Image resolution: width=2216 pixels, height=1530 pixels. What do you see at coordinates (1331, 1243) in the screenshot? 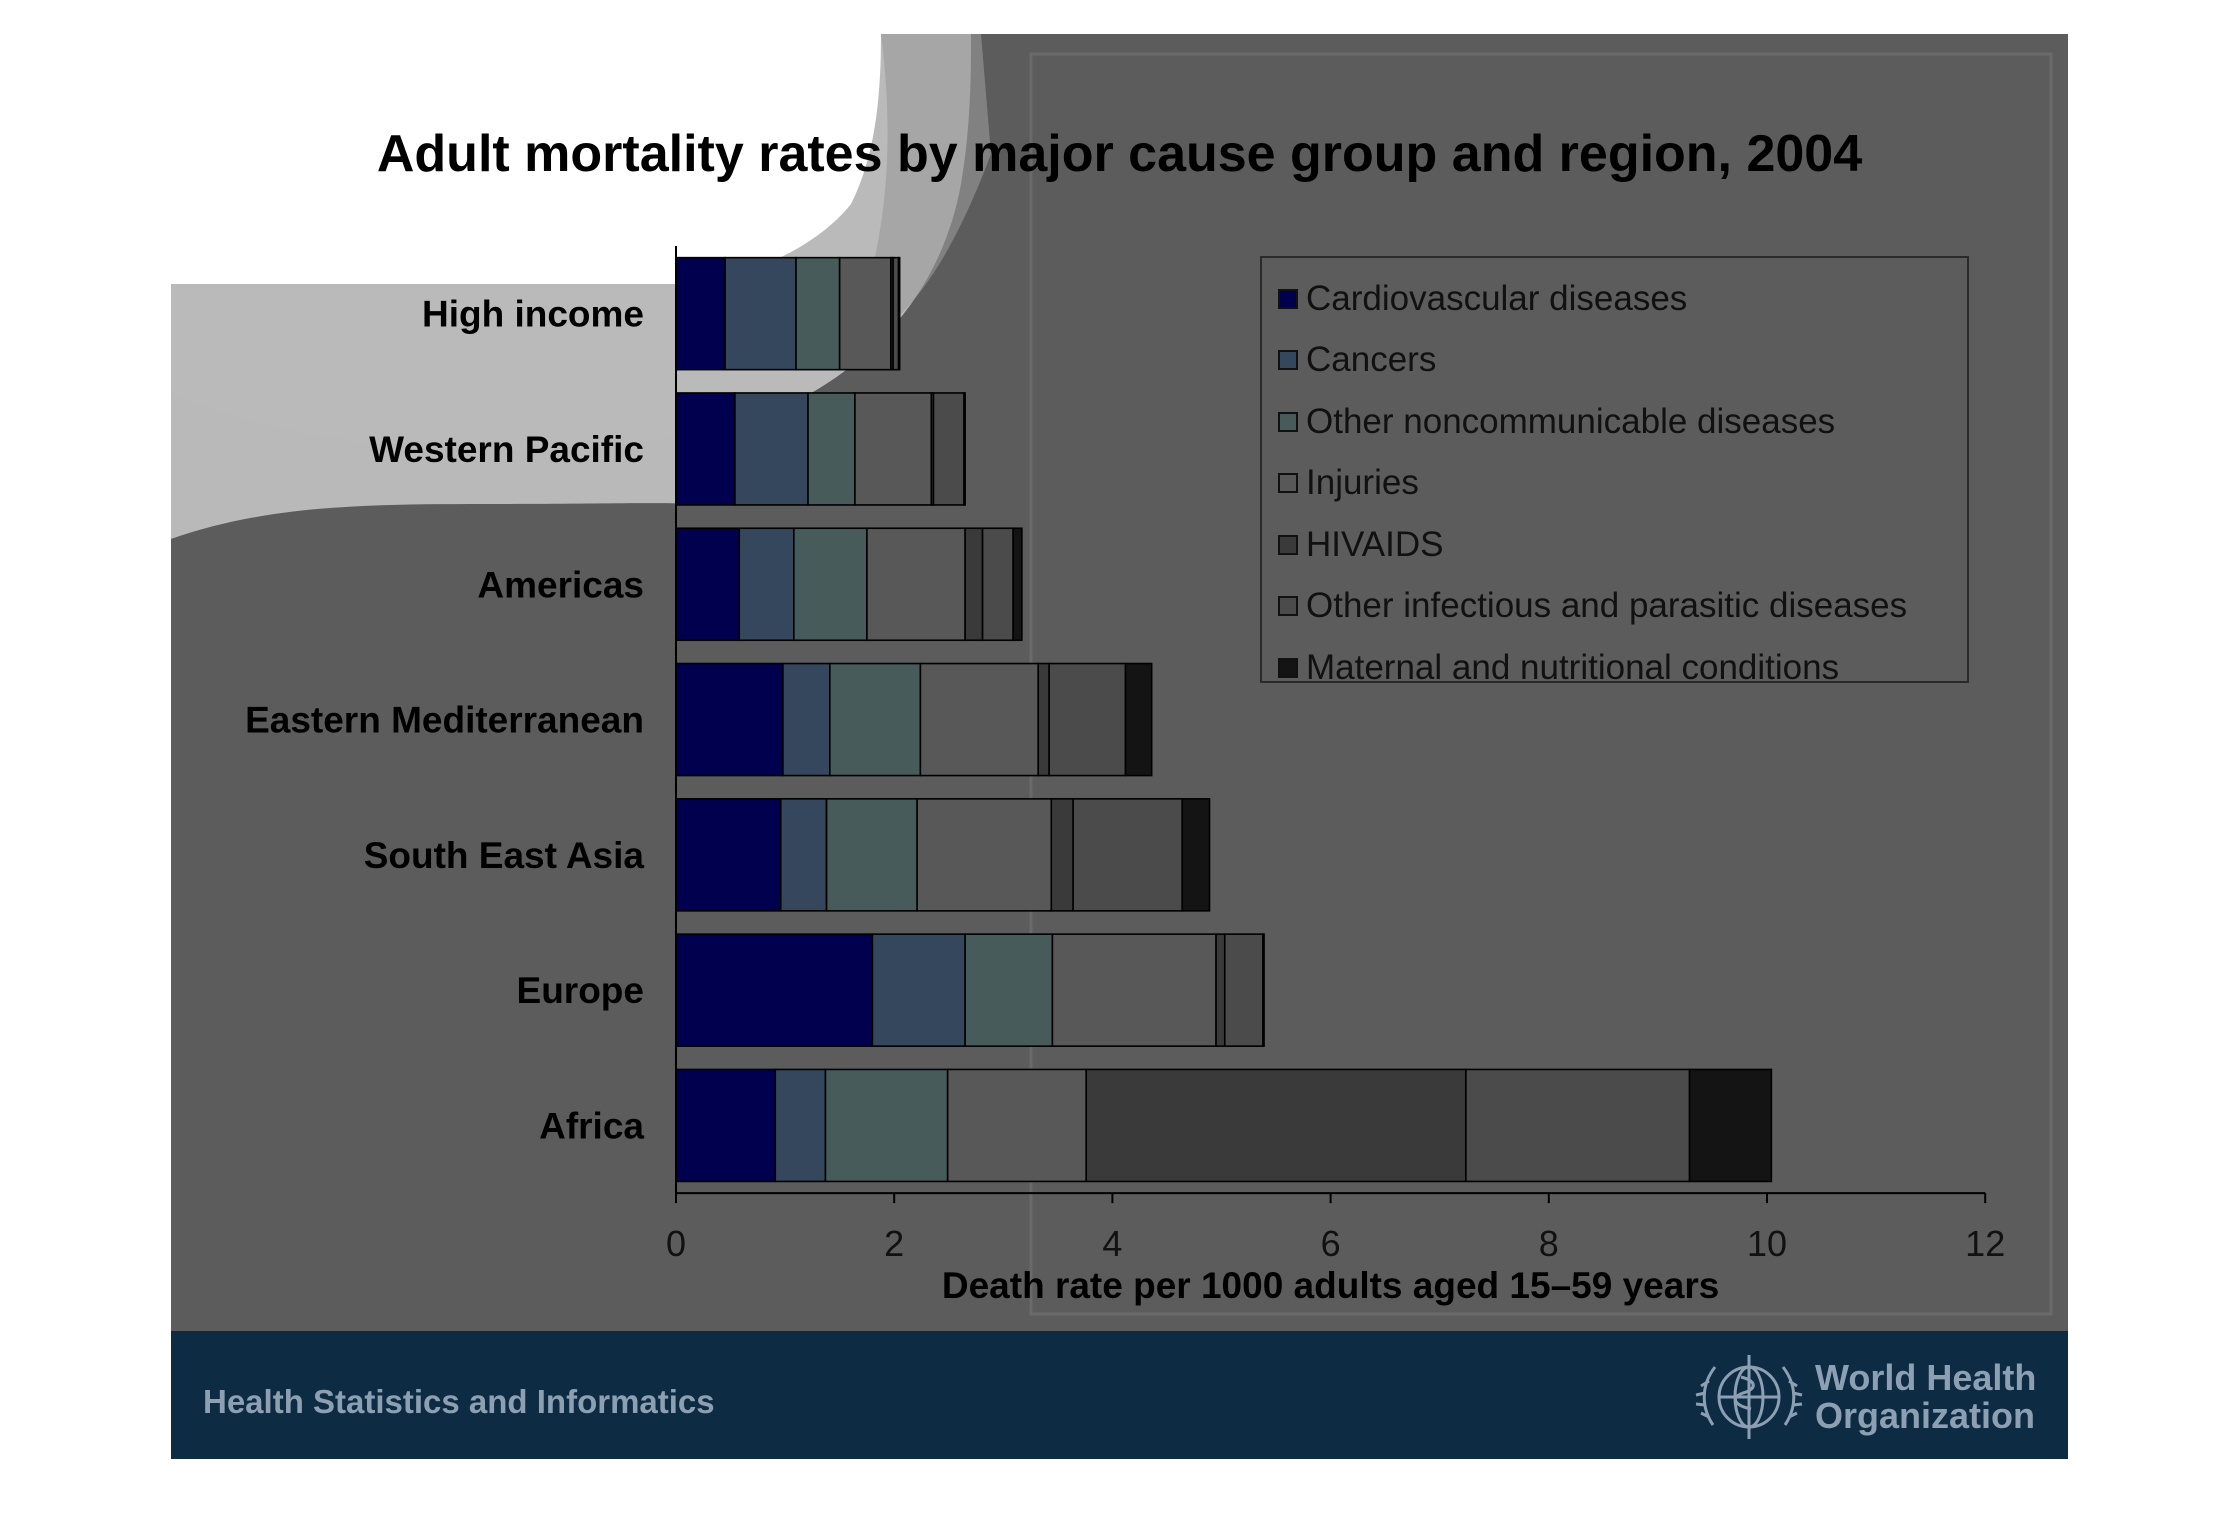
I see `x-tick-label: 6` at bounding box center [1331, 1243].